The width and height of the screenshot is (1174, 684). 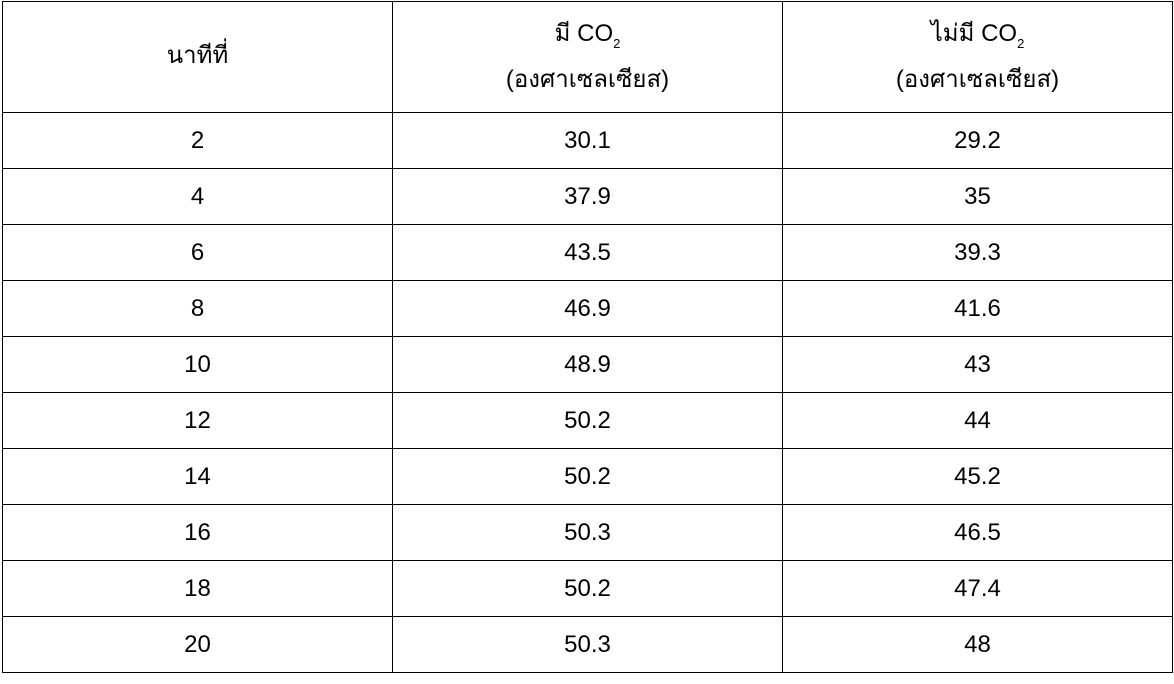 What do you see at coordinates (617, 44) in the screenshot?
I see `header-with-co2-subscript: 2` at bounding box center [617, 44].